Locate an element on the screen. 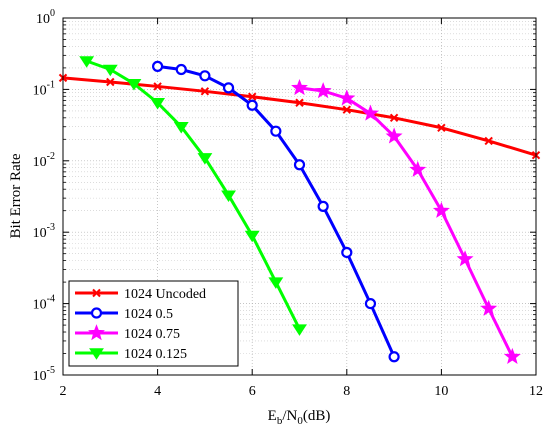 The width and height of the screenshot is (550, 441). legend-entry-3: 1024 0.125 is located at coordinates (131, 354).